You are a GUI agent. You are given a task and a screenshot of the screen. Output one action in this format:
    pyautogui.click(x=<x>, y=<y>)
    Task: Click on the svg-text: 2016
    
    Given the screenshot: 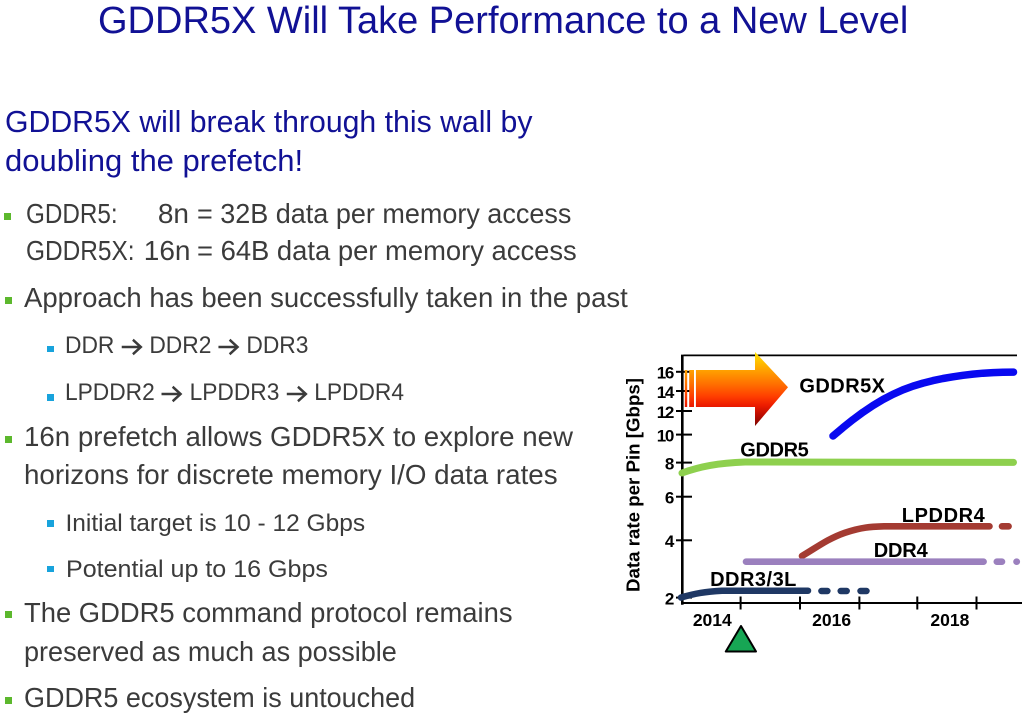 What is the action you would take?
    pyautogui.click(x=831, y=620)
    